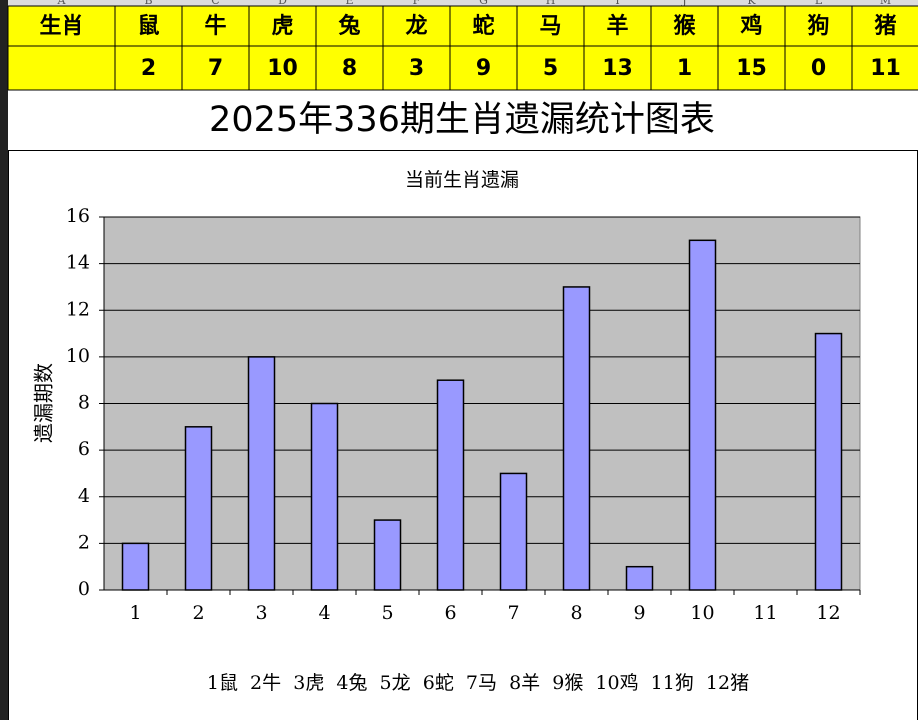  Describe the element at coordinates (416, 68) in the screenshot. I see `value-cell: 3` at that location.